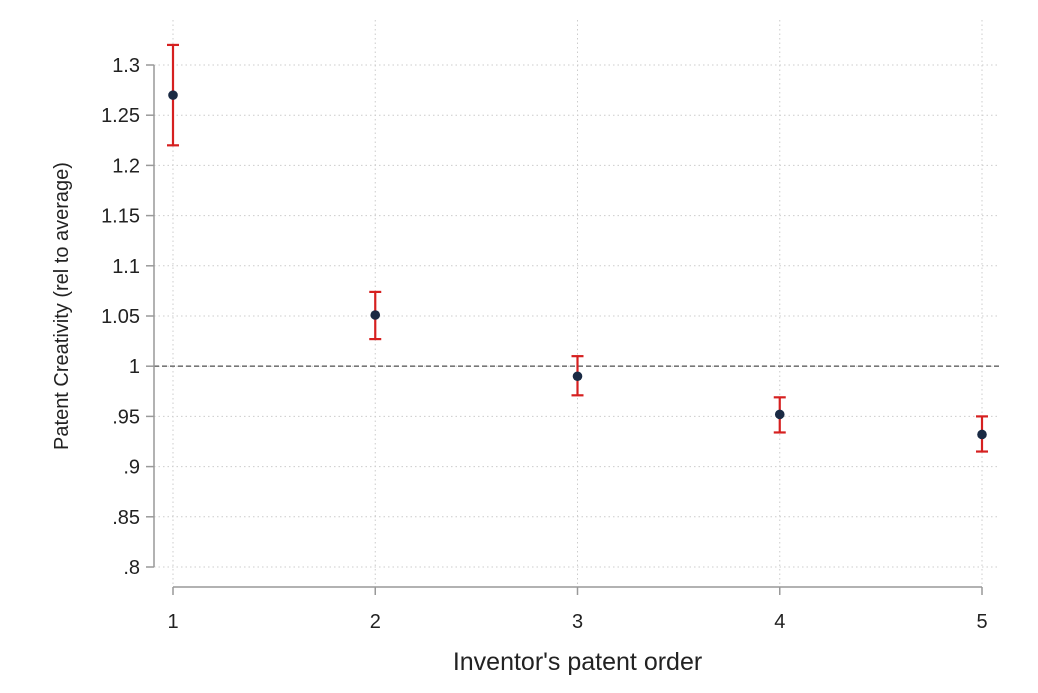  Describe the element at coordinates (126, 267) in the screenshot. I see `y-tick-label: 1.1` at that location.